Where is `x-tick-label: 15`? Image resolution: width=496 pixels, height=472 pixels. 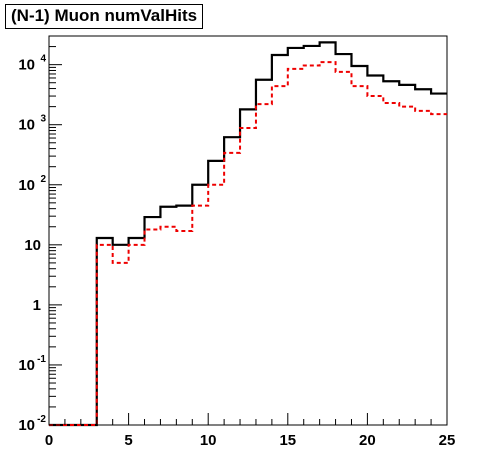
x-tick-label: 15 is located at coordinates (287, 440).